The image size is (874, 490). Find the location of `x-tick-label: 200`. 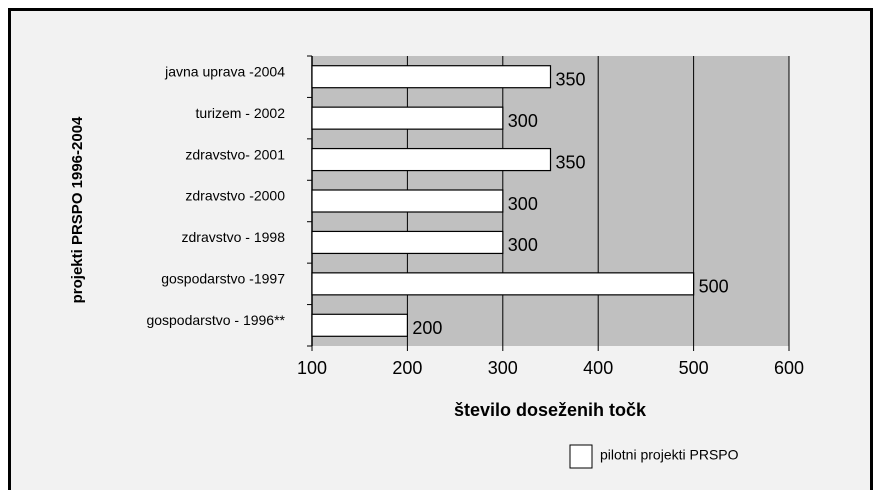

x-tick-label: 200 is located at coordinates (407, 368).